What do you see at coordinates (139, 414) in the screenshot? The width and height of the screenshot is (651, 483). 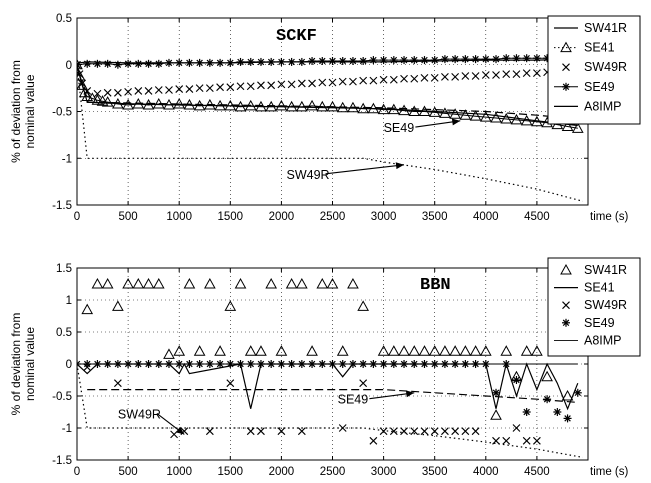 I see `annotation-label: SW49R` at bounding box center [139, 414].